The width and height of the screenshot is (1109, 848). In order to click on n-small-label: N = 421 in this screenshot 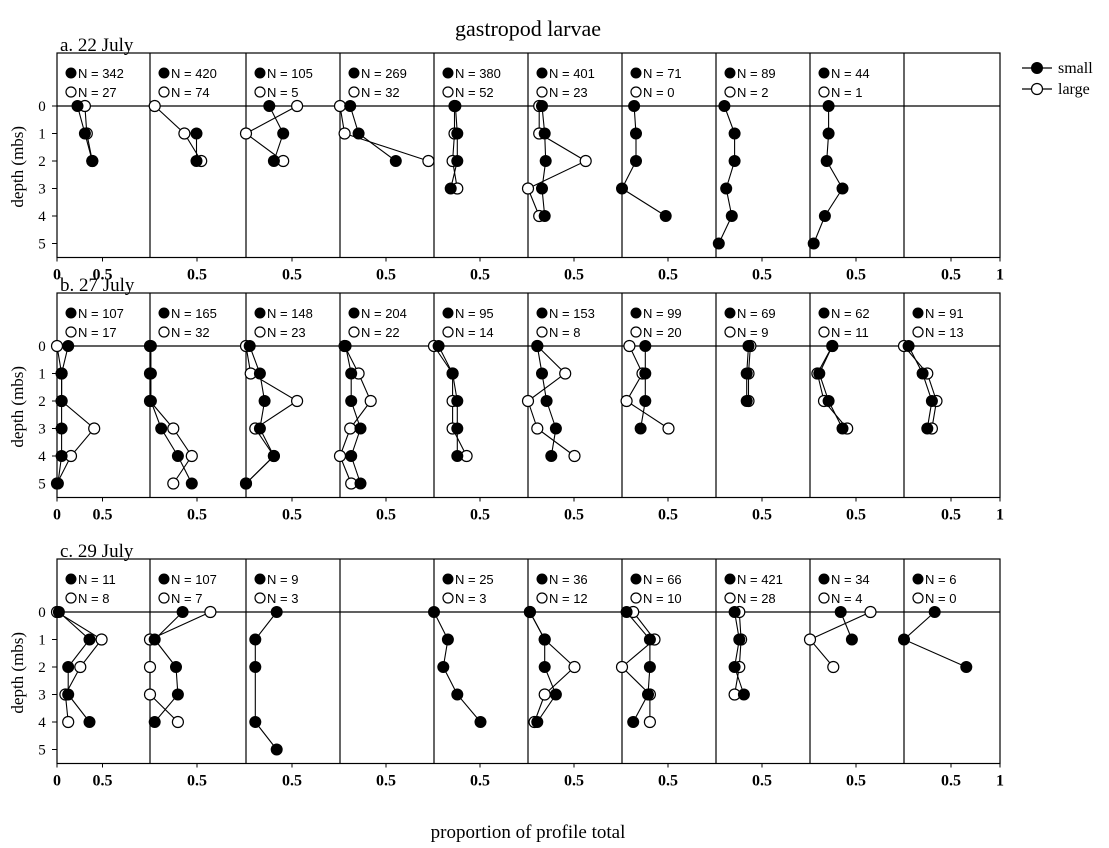, I will do `click(760, 579)`.